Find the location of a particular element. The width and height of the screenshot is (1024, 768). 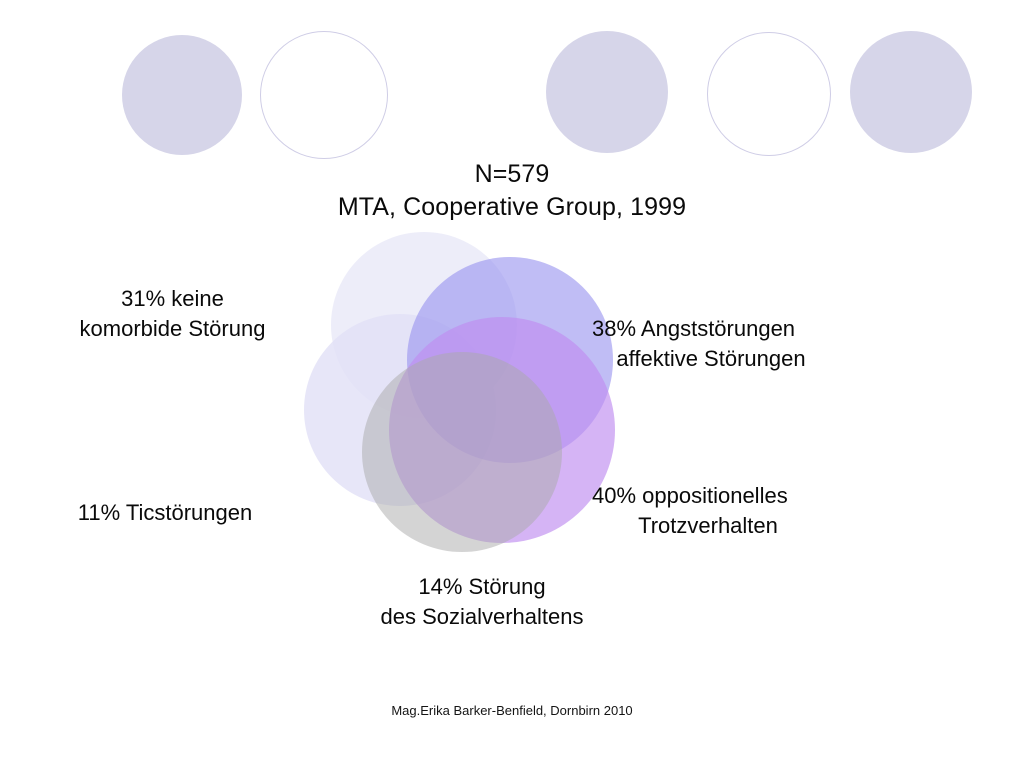

venn-label-tics: 11% Ticstörungen is located at coordinates (165, 513).